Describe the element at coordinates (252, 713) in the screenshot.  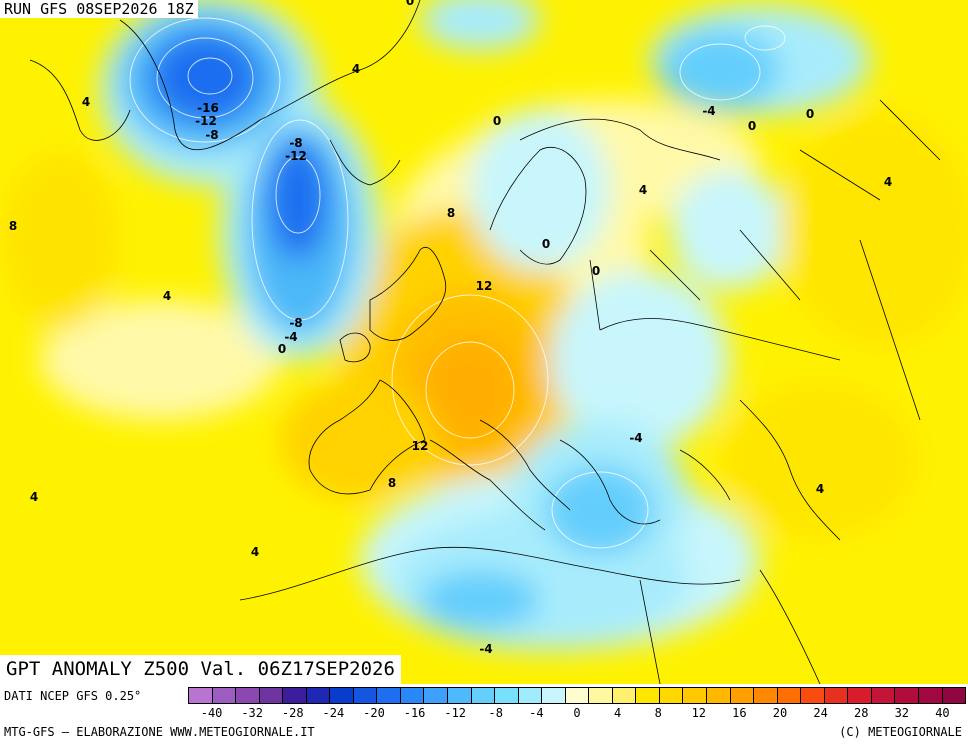
I see `legend-tick-label: -32` at that location.